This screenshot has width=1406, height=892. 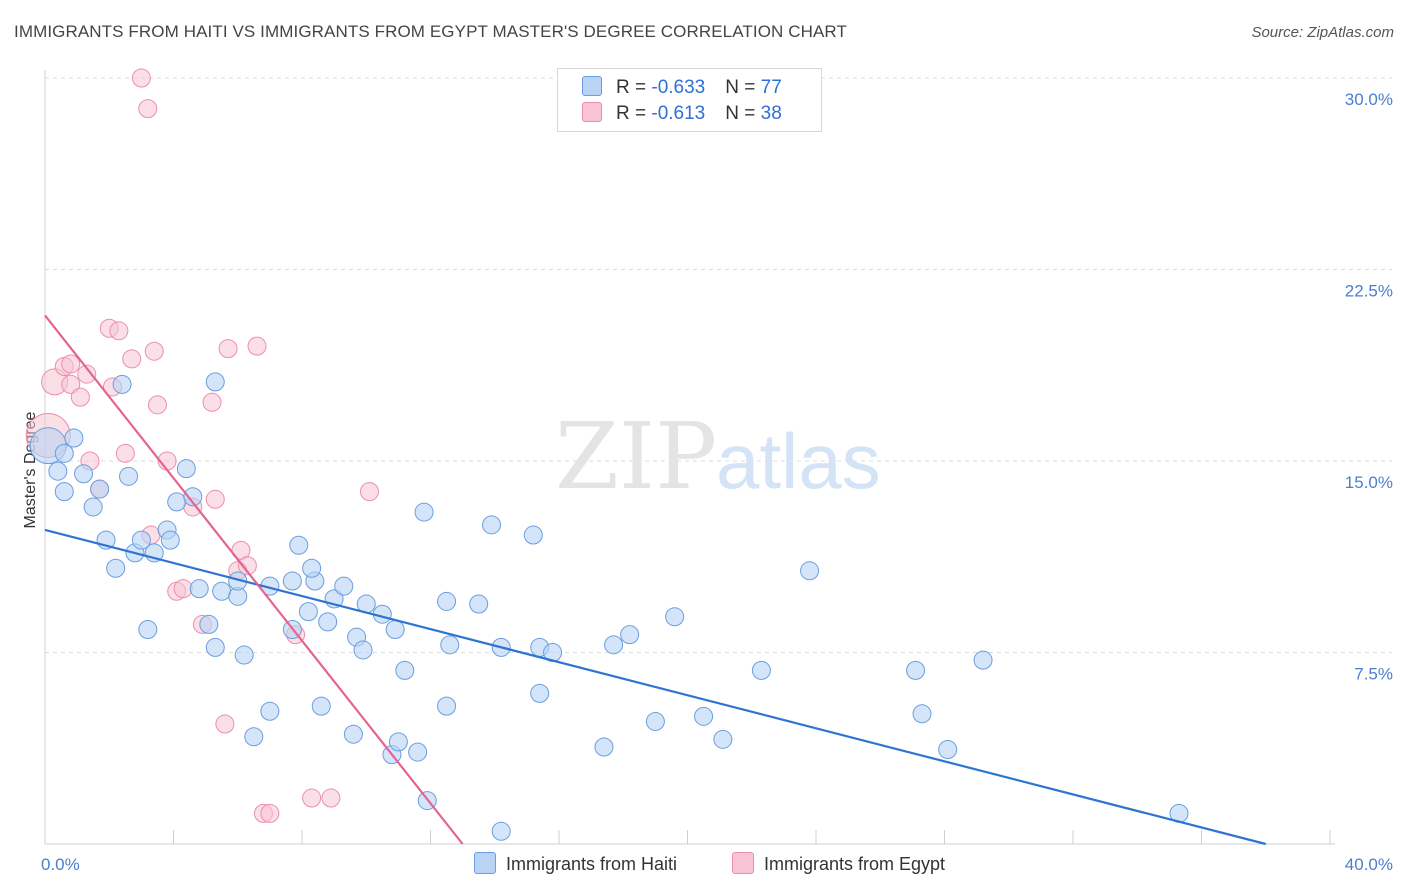 What do you see at coordinates (592, 864) in the screenshot?
I see `bottom-haiti-label: Immigrants from Haiti` at bounding box center [592, 864].